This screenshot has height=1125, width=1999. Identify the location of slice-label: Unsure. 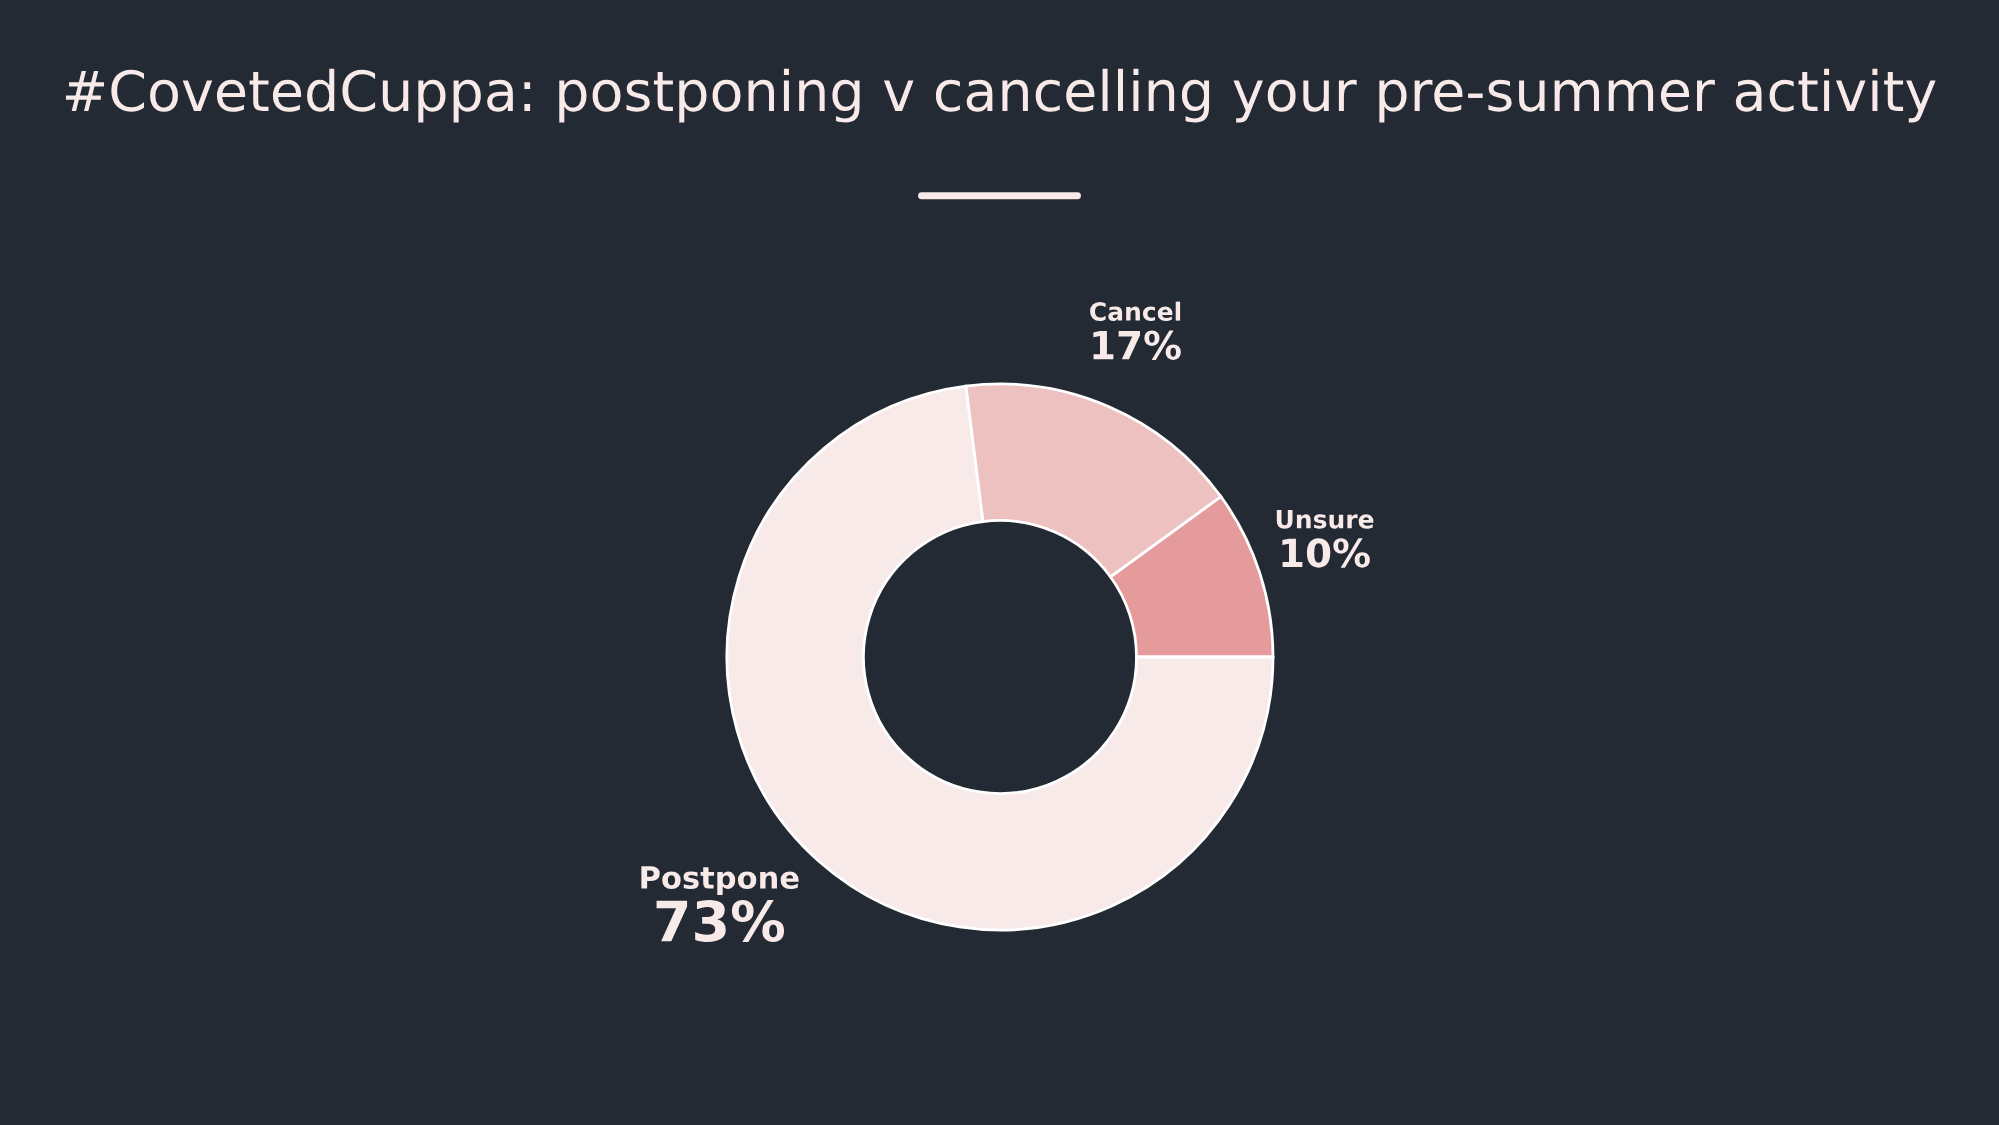
(1325, 519).